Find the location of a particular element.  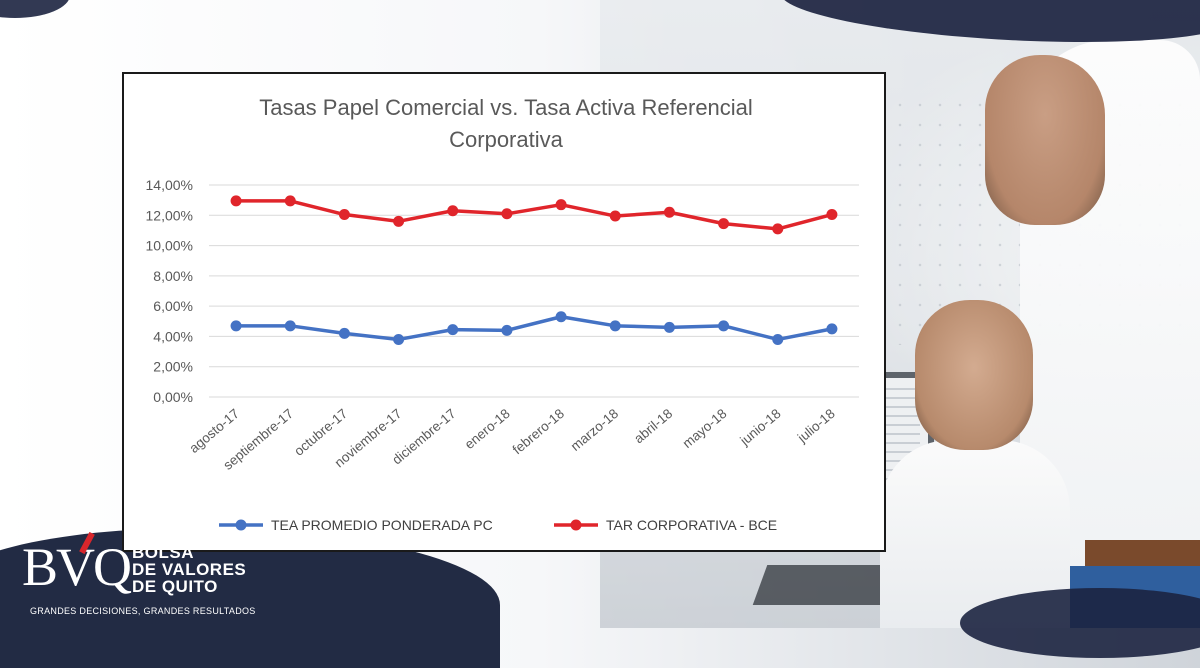

chart-title-line-2: Corporativa is located at coordinates (506, 139).